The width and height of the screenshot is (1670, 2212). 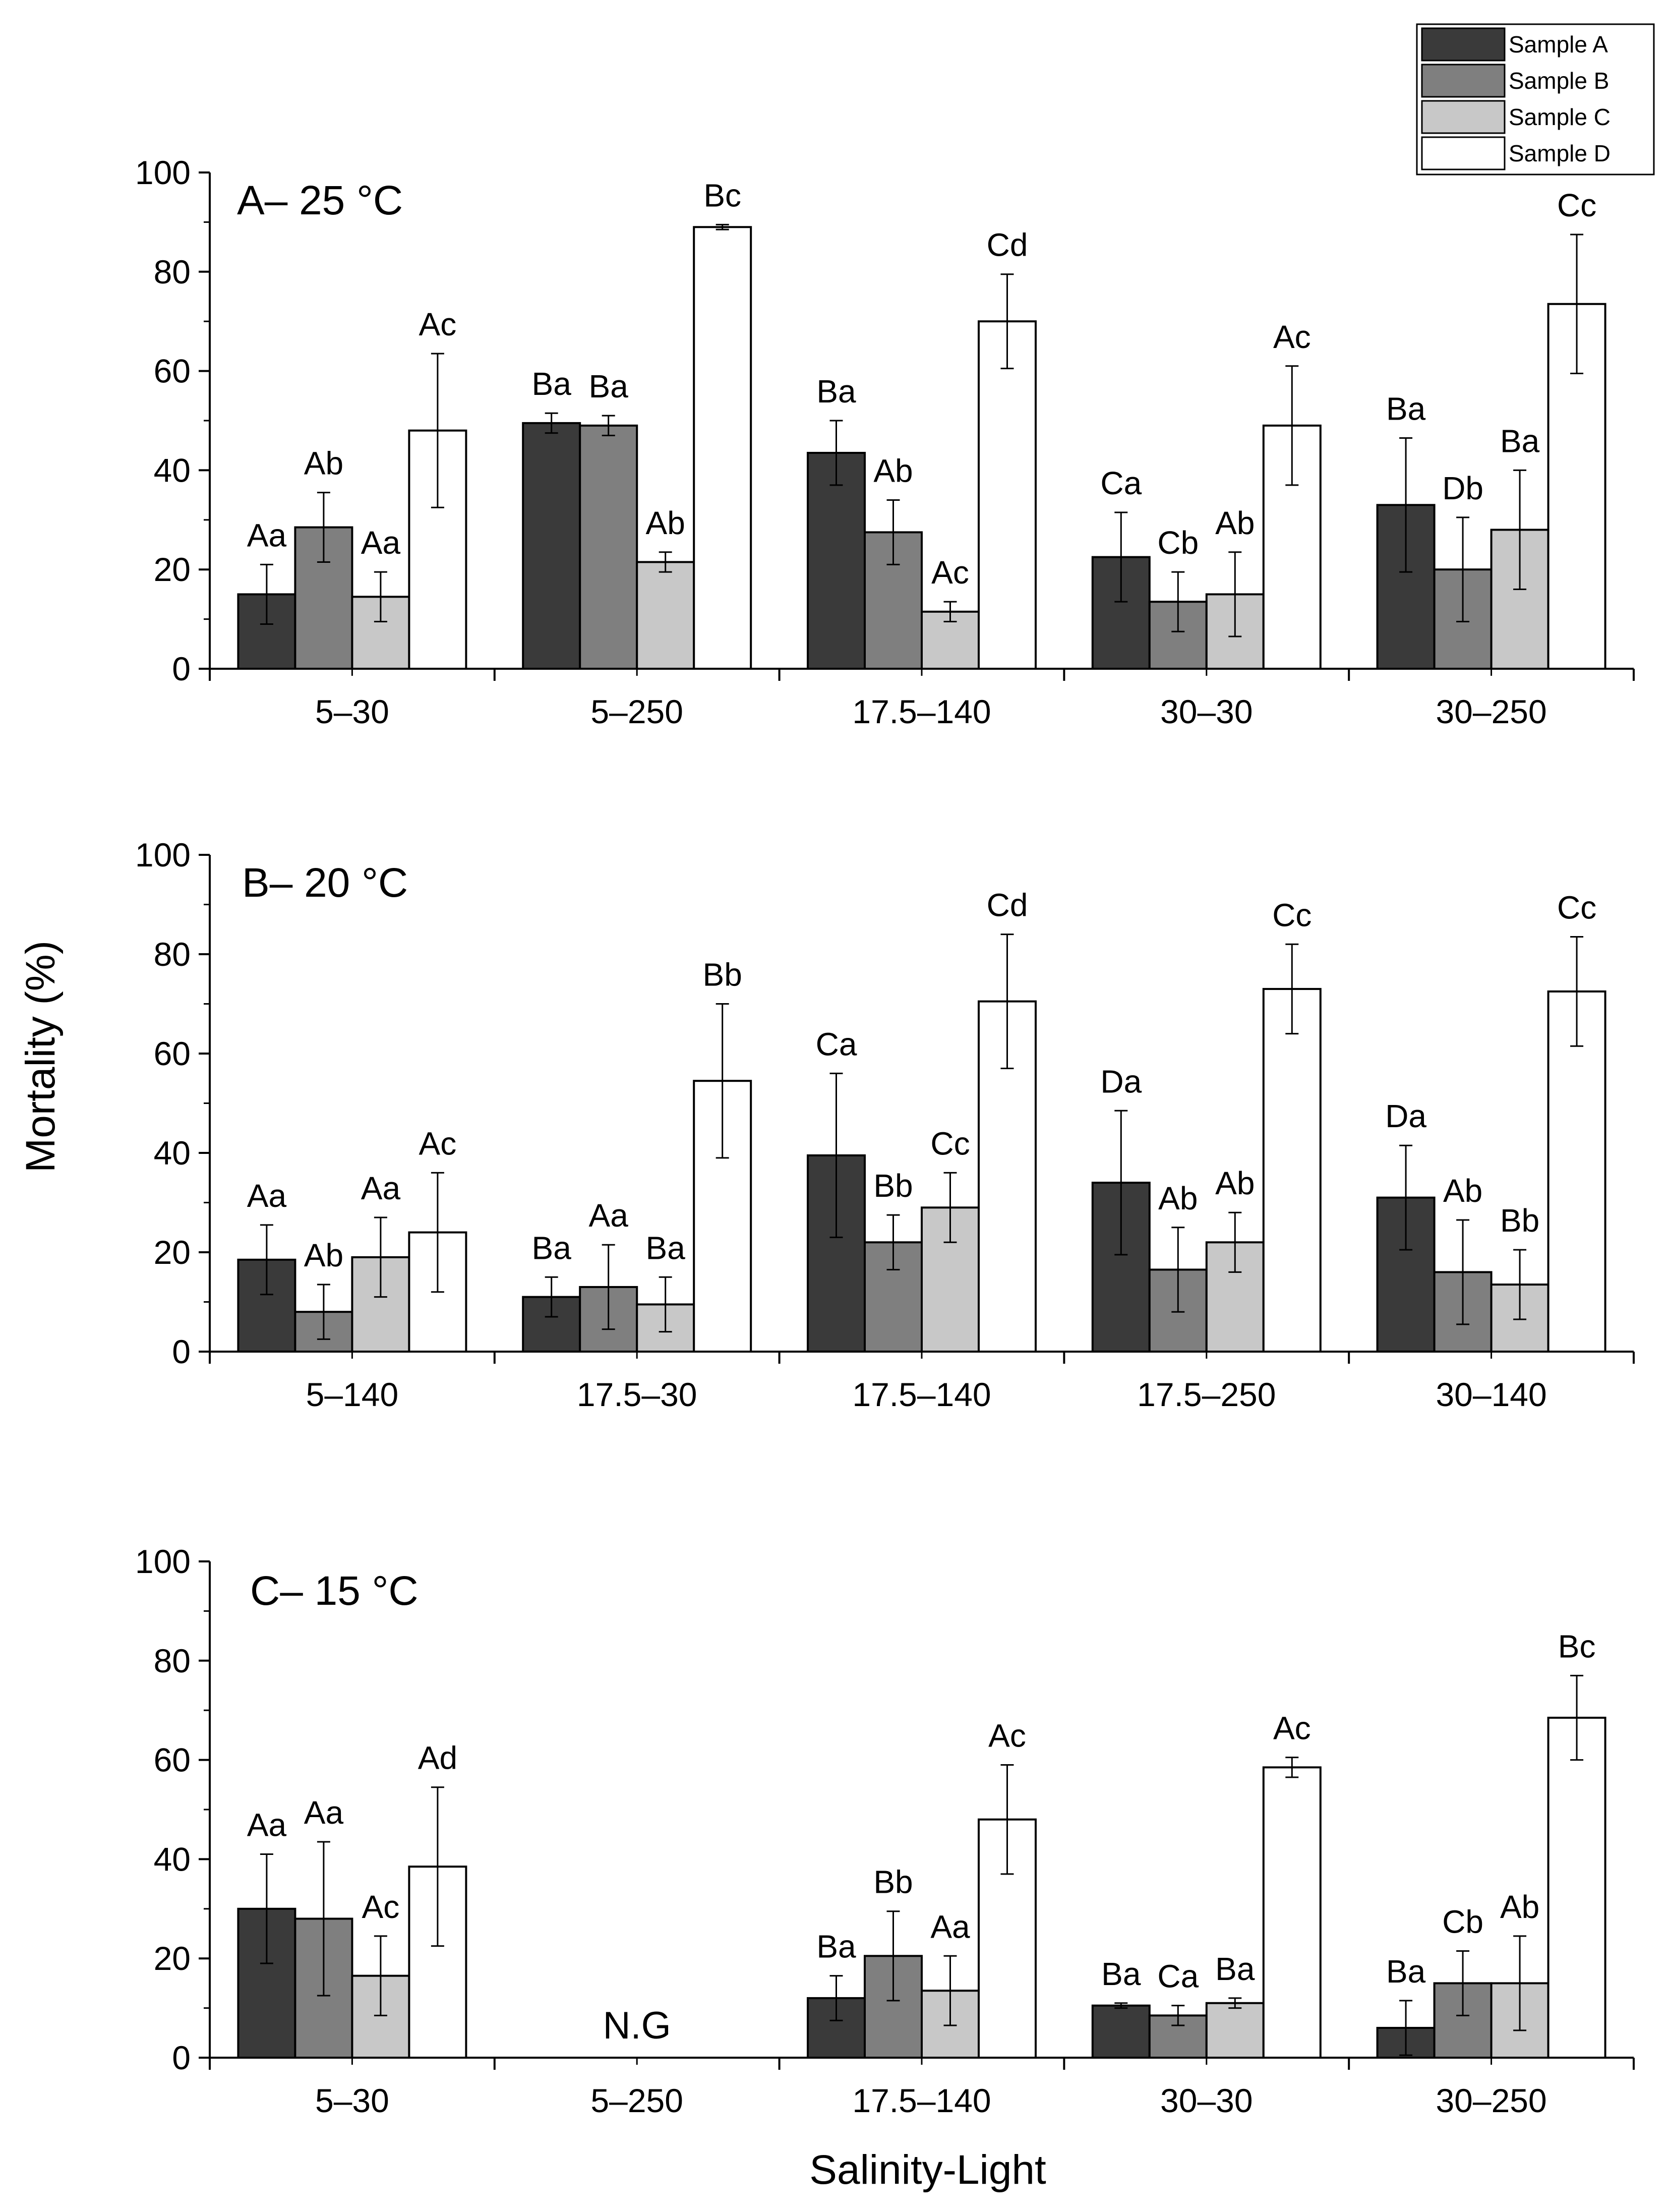 What do you see at coordinates (1464, 117) in the screenshot?
I see `legend-swatch-sample-c` at bounding box center [1464, 117].